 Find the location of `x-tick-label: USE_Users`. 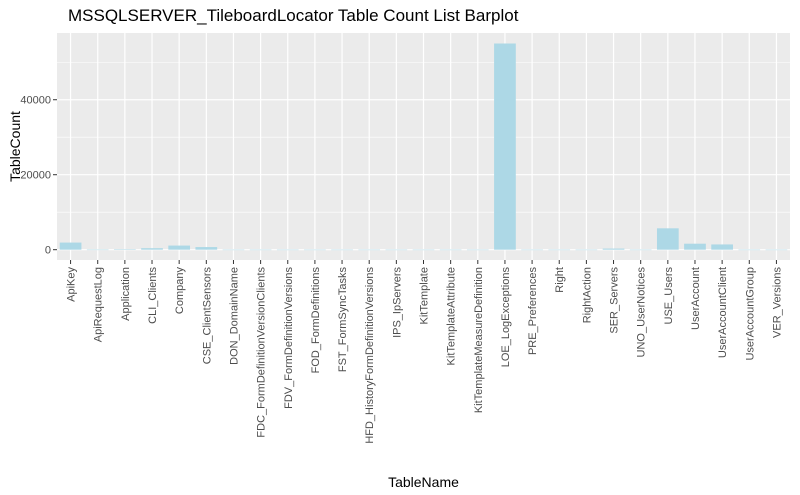

x-tick-label: USE_Users is located at coordinates (669, 296).